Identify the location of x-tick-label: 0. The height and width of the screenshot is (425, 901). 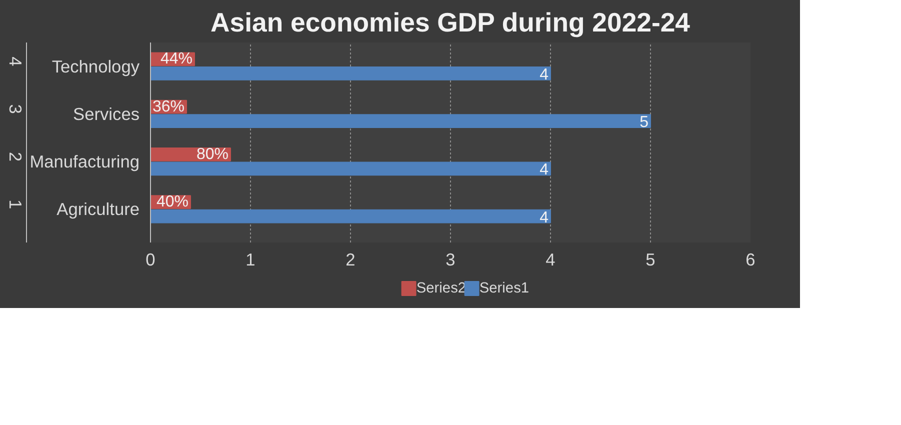
(151, 260).